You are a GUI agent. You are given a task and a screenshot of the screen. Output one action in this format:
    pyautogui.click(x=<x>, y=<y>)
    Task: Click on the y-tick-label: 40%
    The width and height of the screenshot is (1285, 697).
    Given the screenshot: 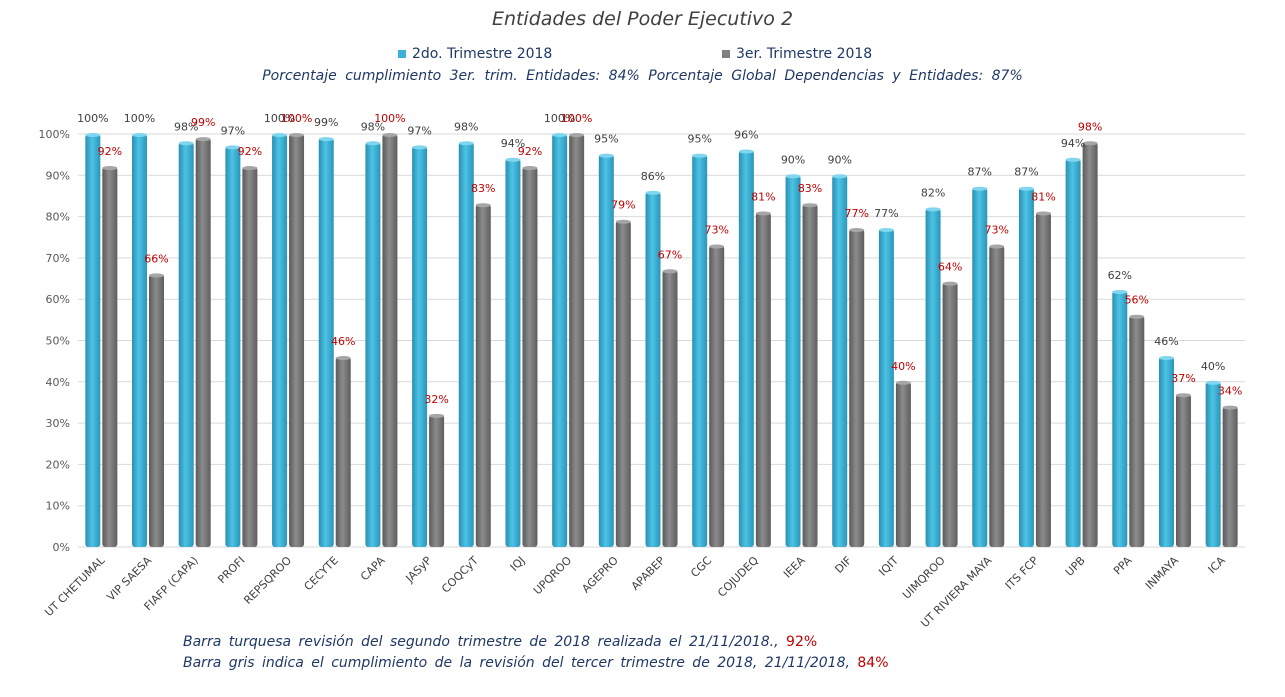 What is the action you would take?
    pyautogui.click(x=58, y=382)
    